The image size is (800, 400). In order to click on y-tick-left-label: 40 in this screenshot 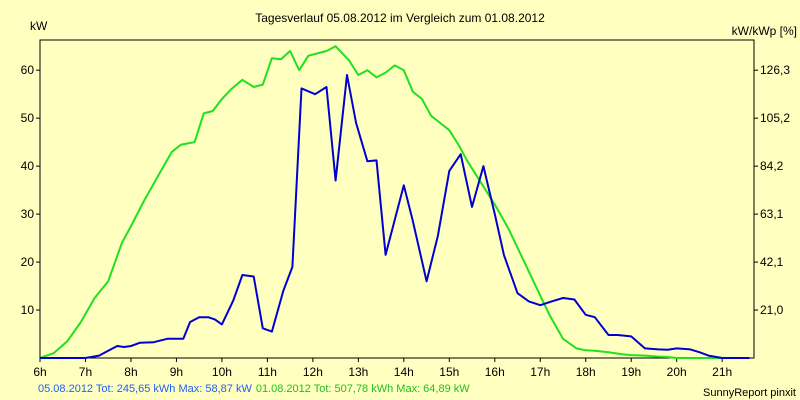, I will do `click(28, 166)`.